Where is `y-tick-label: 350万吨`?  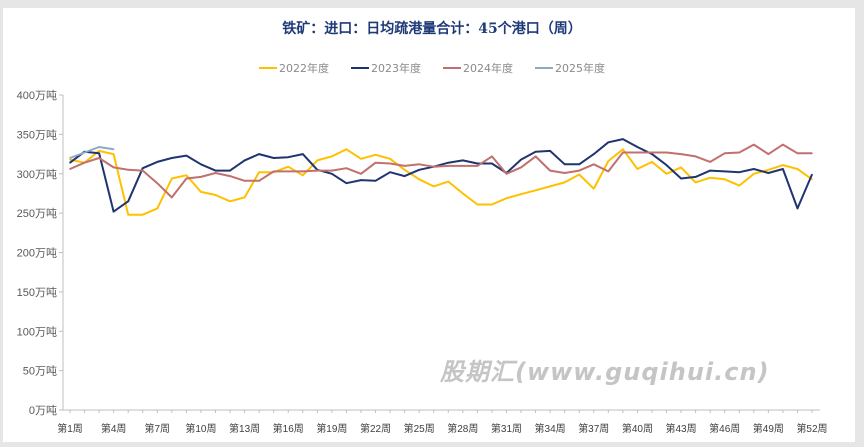 y-tick-label: 350万吨 is located at coordinates (37, 134).